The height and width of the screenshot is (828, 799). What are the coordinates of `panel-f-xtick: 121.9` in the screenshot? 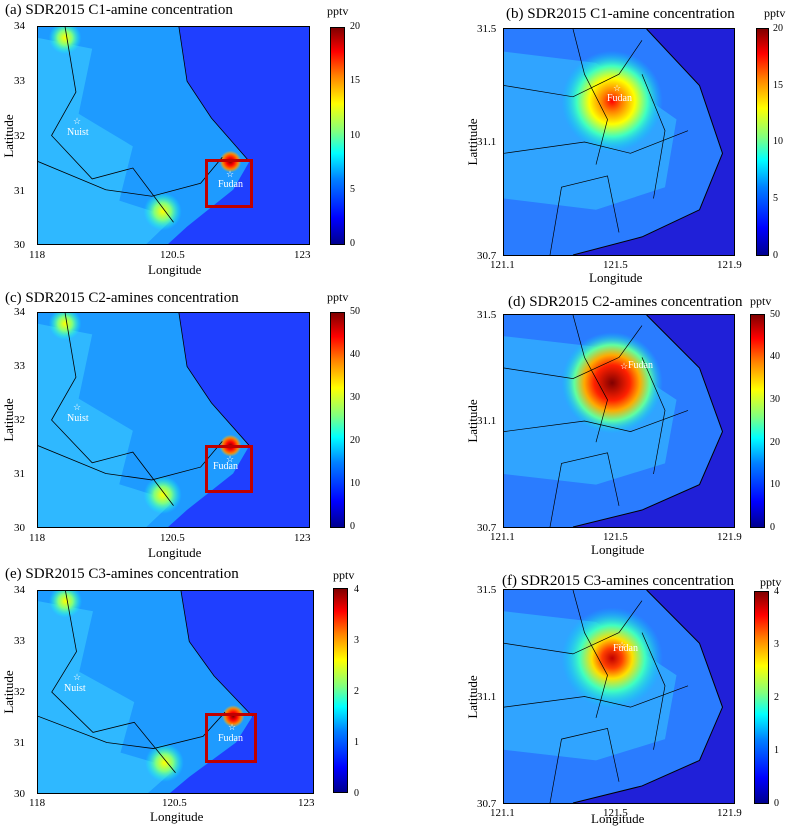 It's located at (729, 813).